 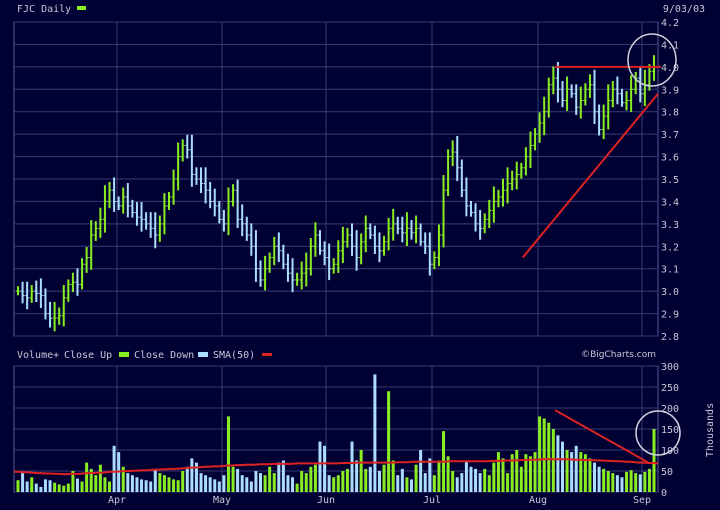 What do you see at coordinates (164, 355) in the screenshot?
I see `volume-legend-down-label: Close Down` at bounding box center [164, 355].